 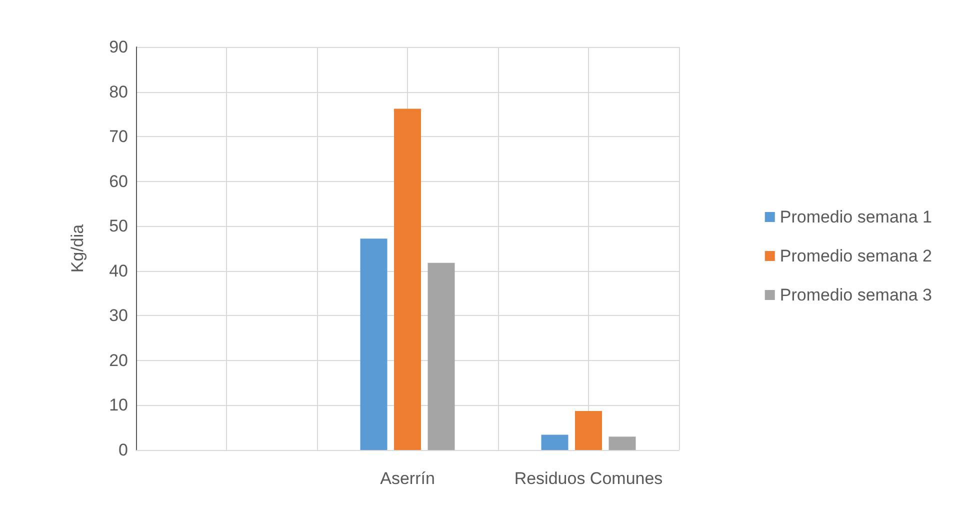 What do you see at coordinates (118, 92) in the screenshot?
I see `y-tick-label: 80` at bounding box center [118, 92].